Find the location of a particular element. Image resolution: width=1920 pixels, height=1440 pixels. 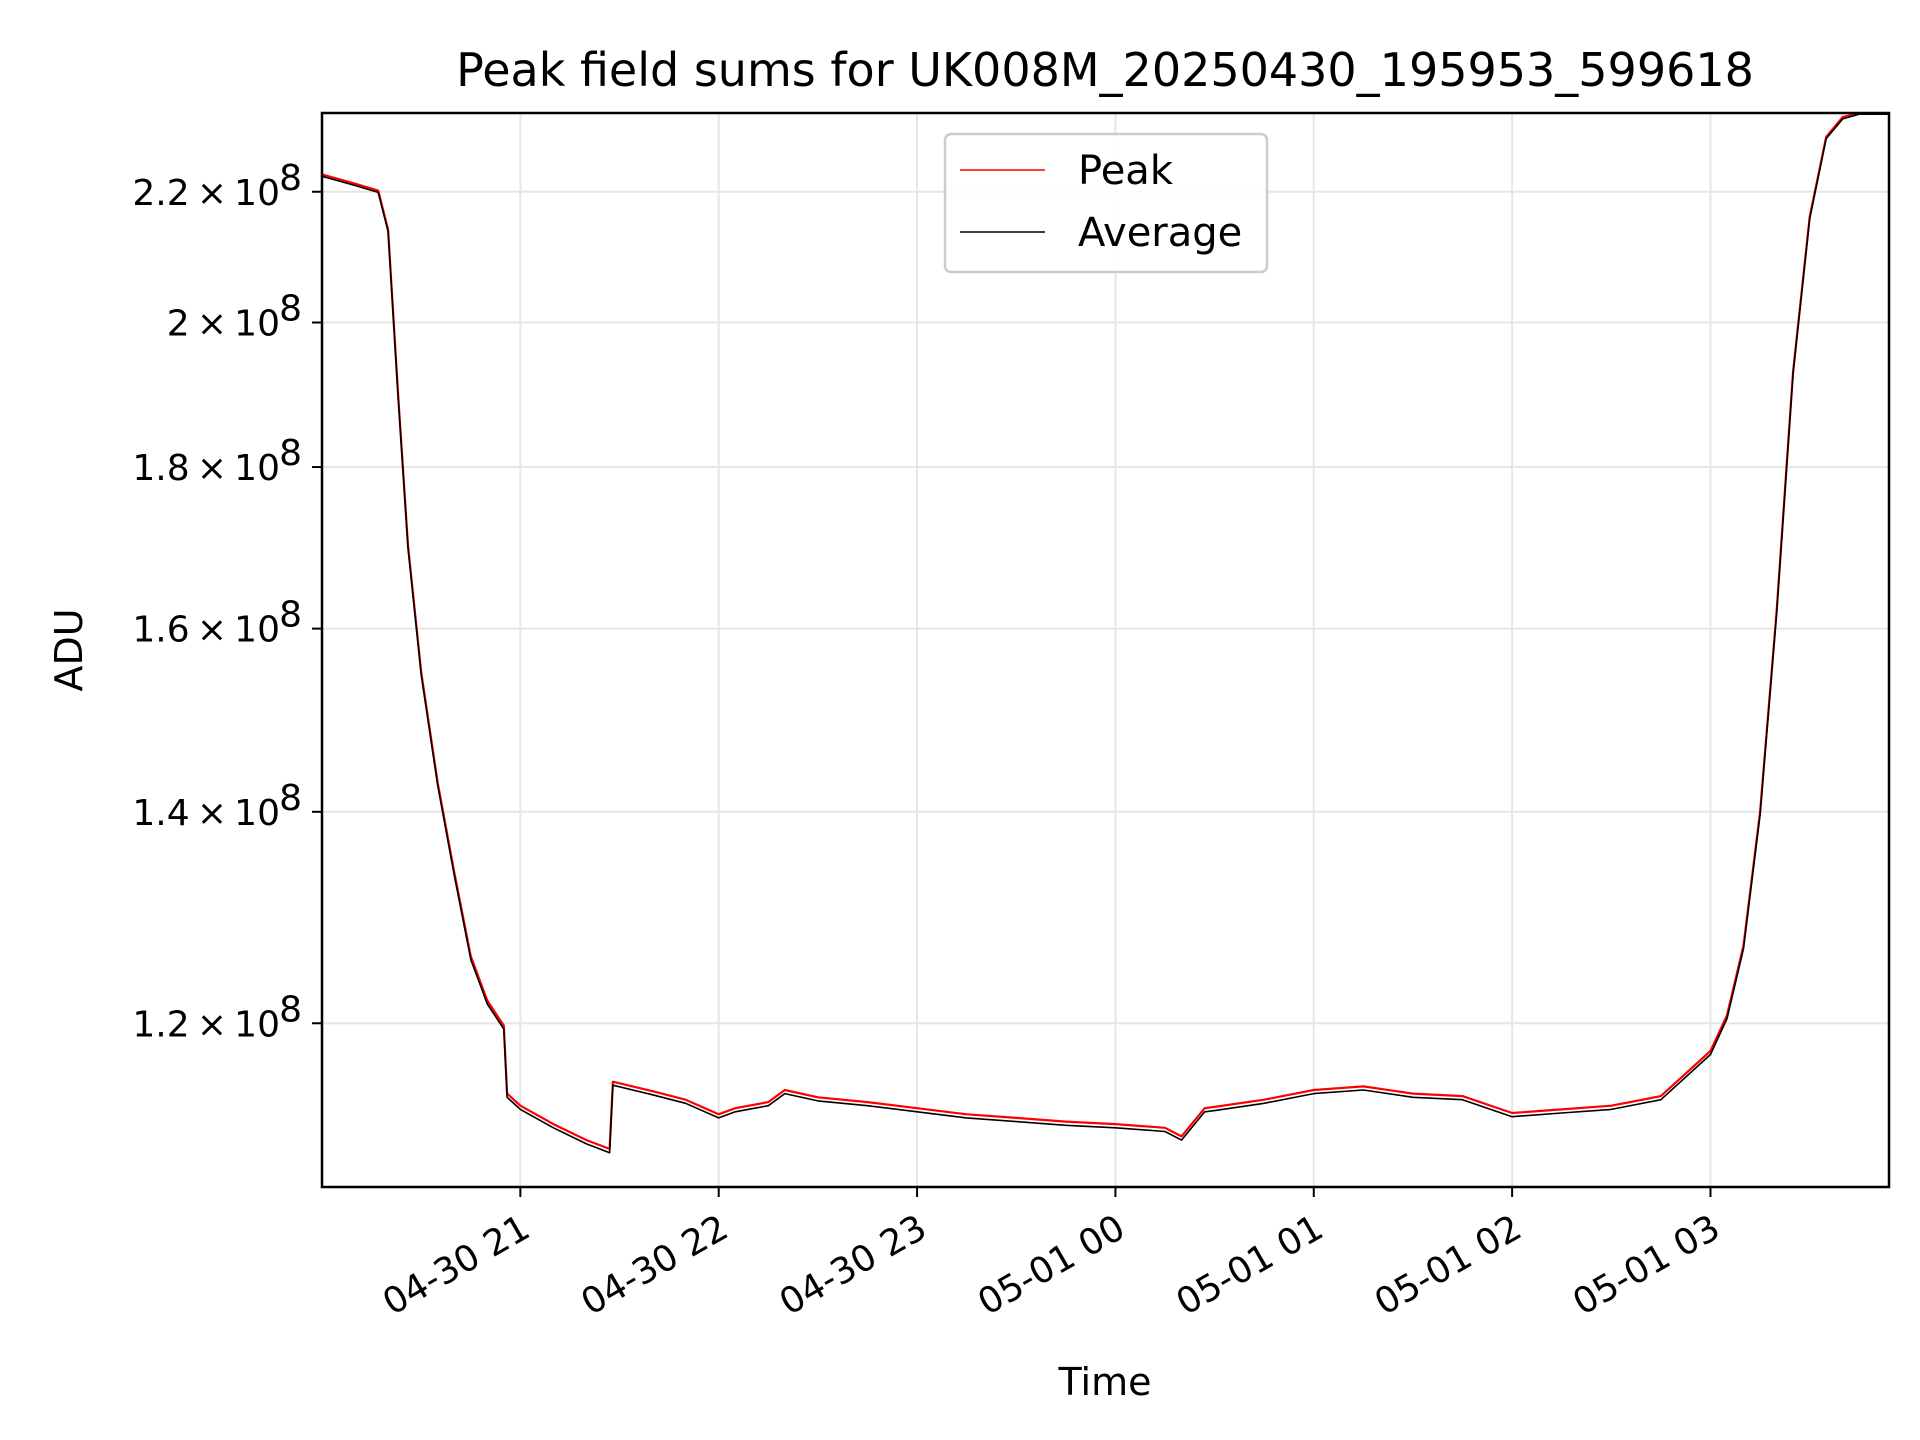

legend-label-average: Average is located at coordinates (1160, 233).